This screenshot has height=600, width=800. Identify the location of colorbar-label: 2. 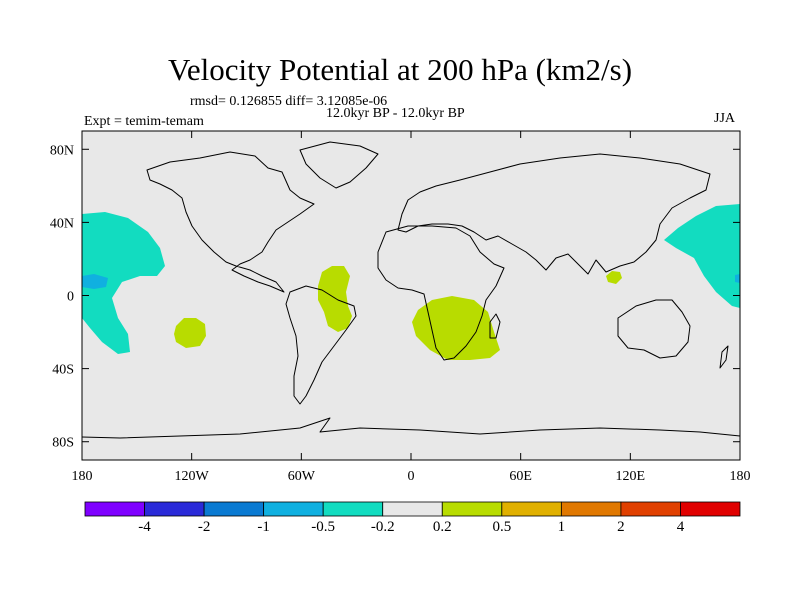
(621, 527).